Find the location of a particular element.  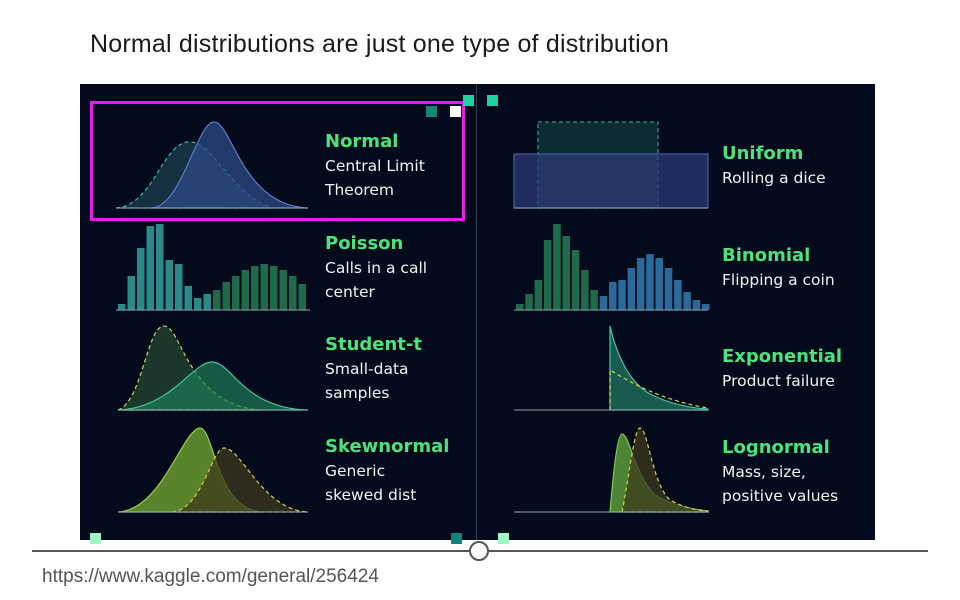

dist-normal-name: Normal is located at coordinates (362, 141).